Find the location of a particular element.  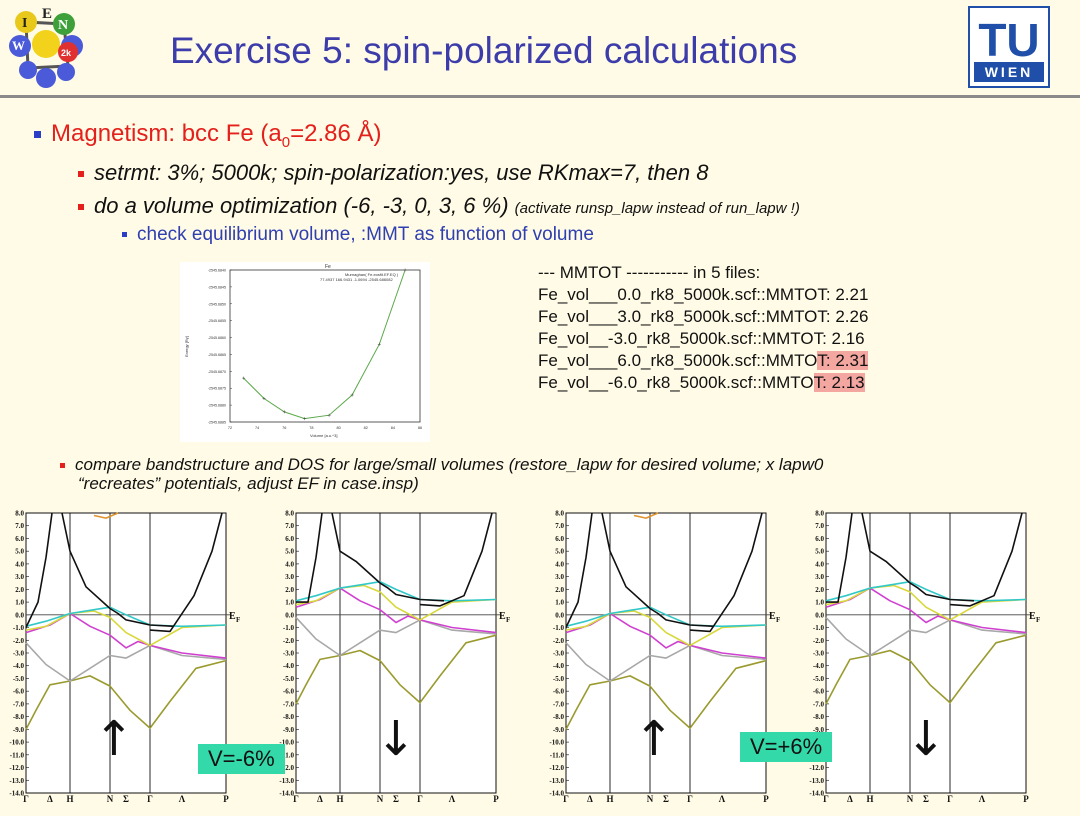

y-tick-label: -3.0 is located at coordinates (289, 654).